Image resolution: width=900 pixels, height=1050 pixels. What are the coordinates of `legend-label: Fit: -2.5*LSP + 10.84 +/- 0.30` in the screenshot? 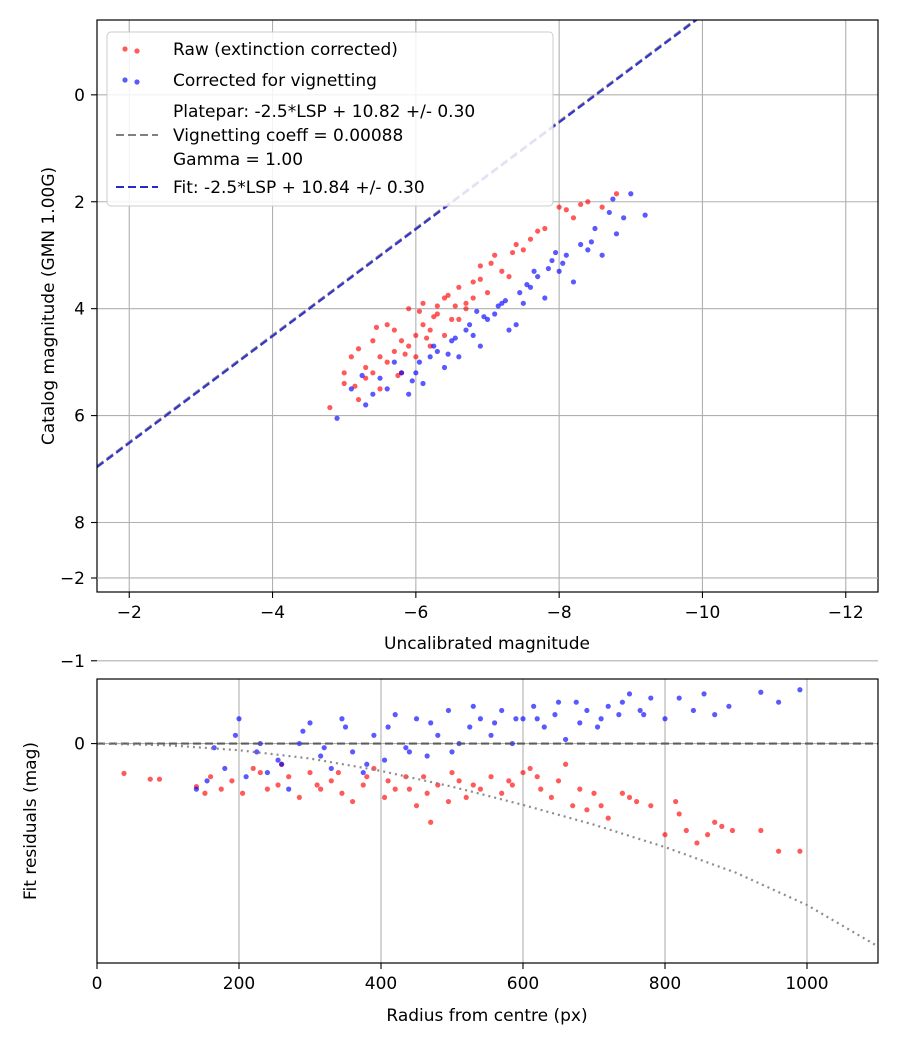 It's located at (299, 188).